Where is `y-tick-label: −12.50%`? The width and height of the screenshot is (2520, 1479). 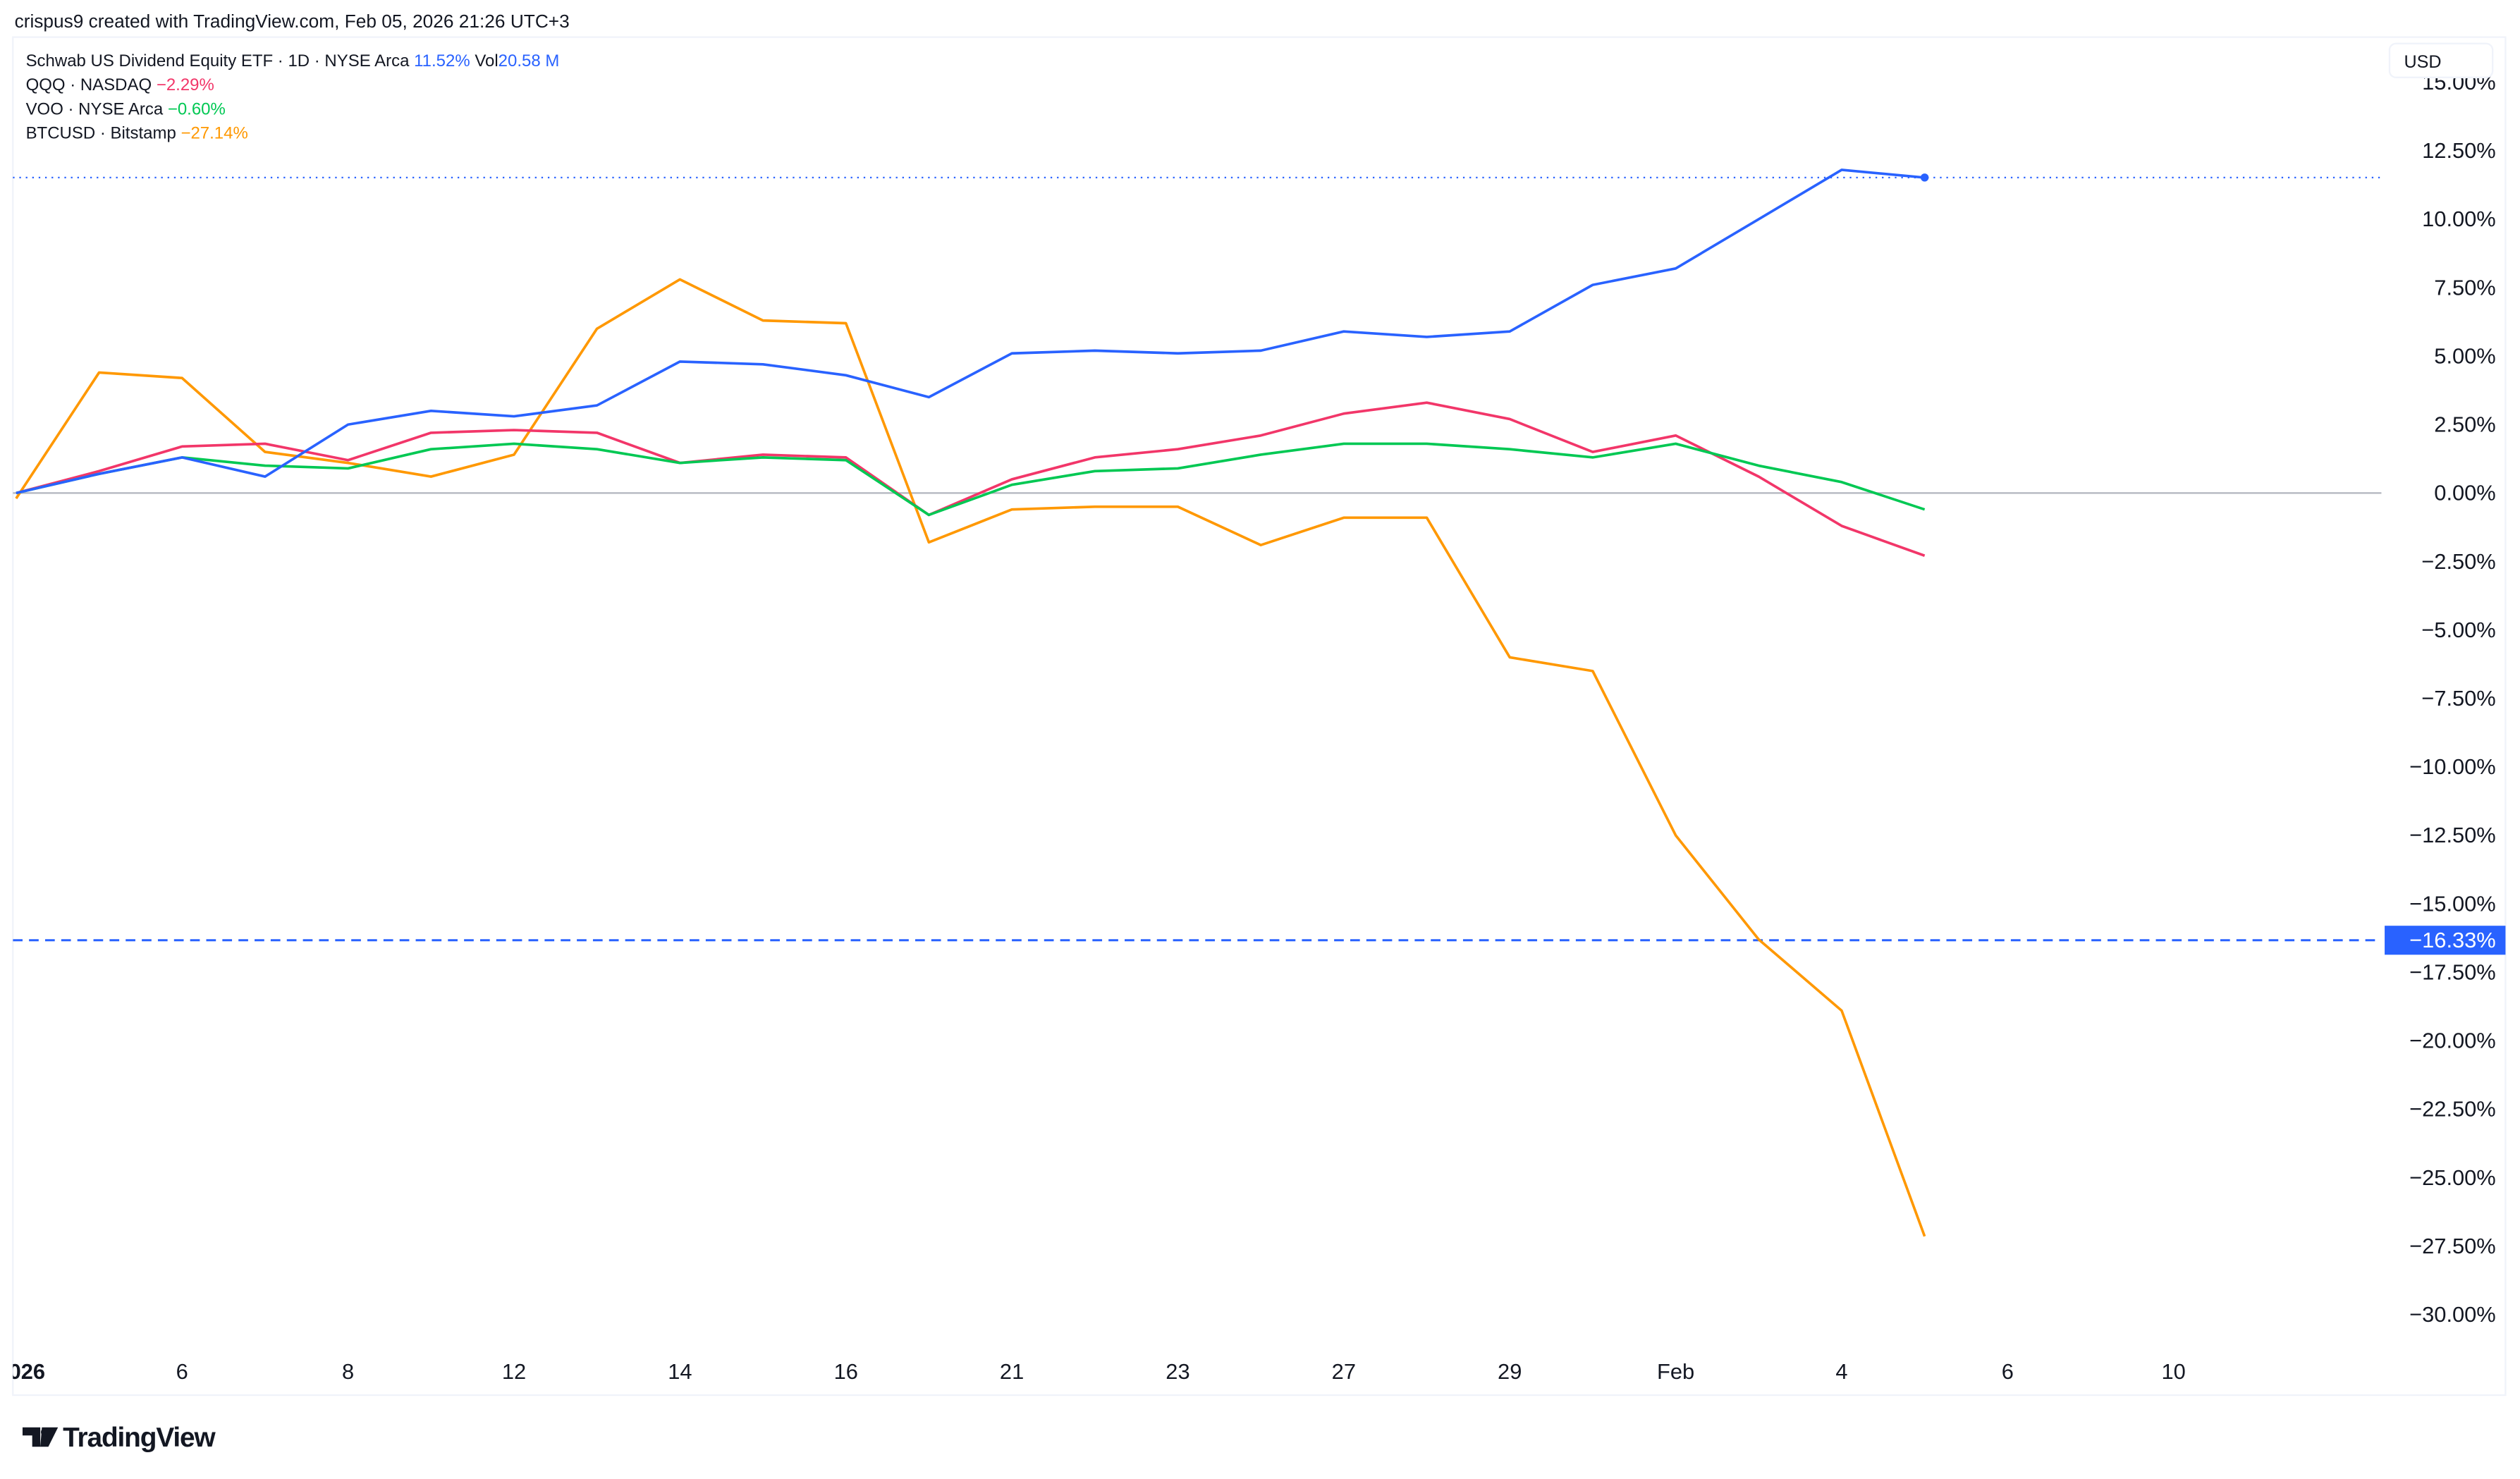
y-tick-label: −12.50% is located at coordinates (2452, 835).